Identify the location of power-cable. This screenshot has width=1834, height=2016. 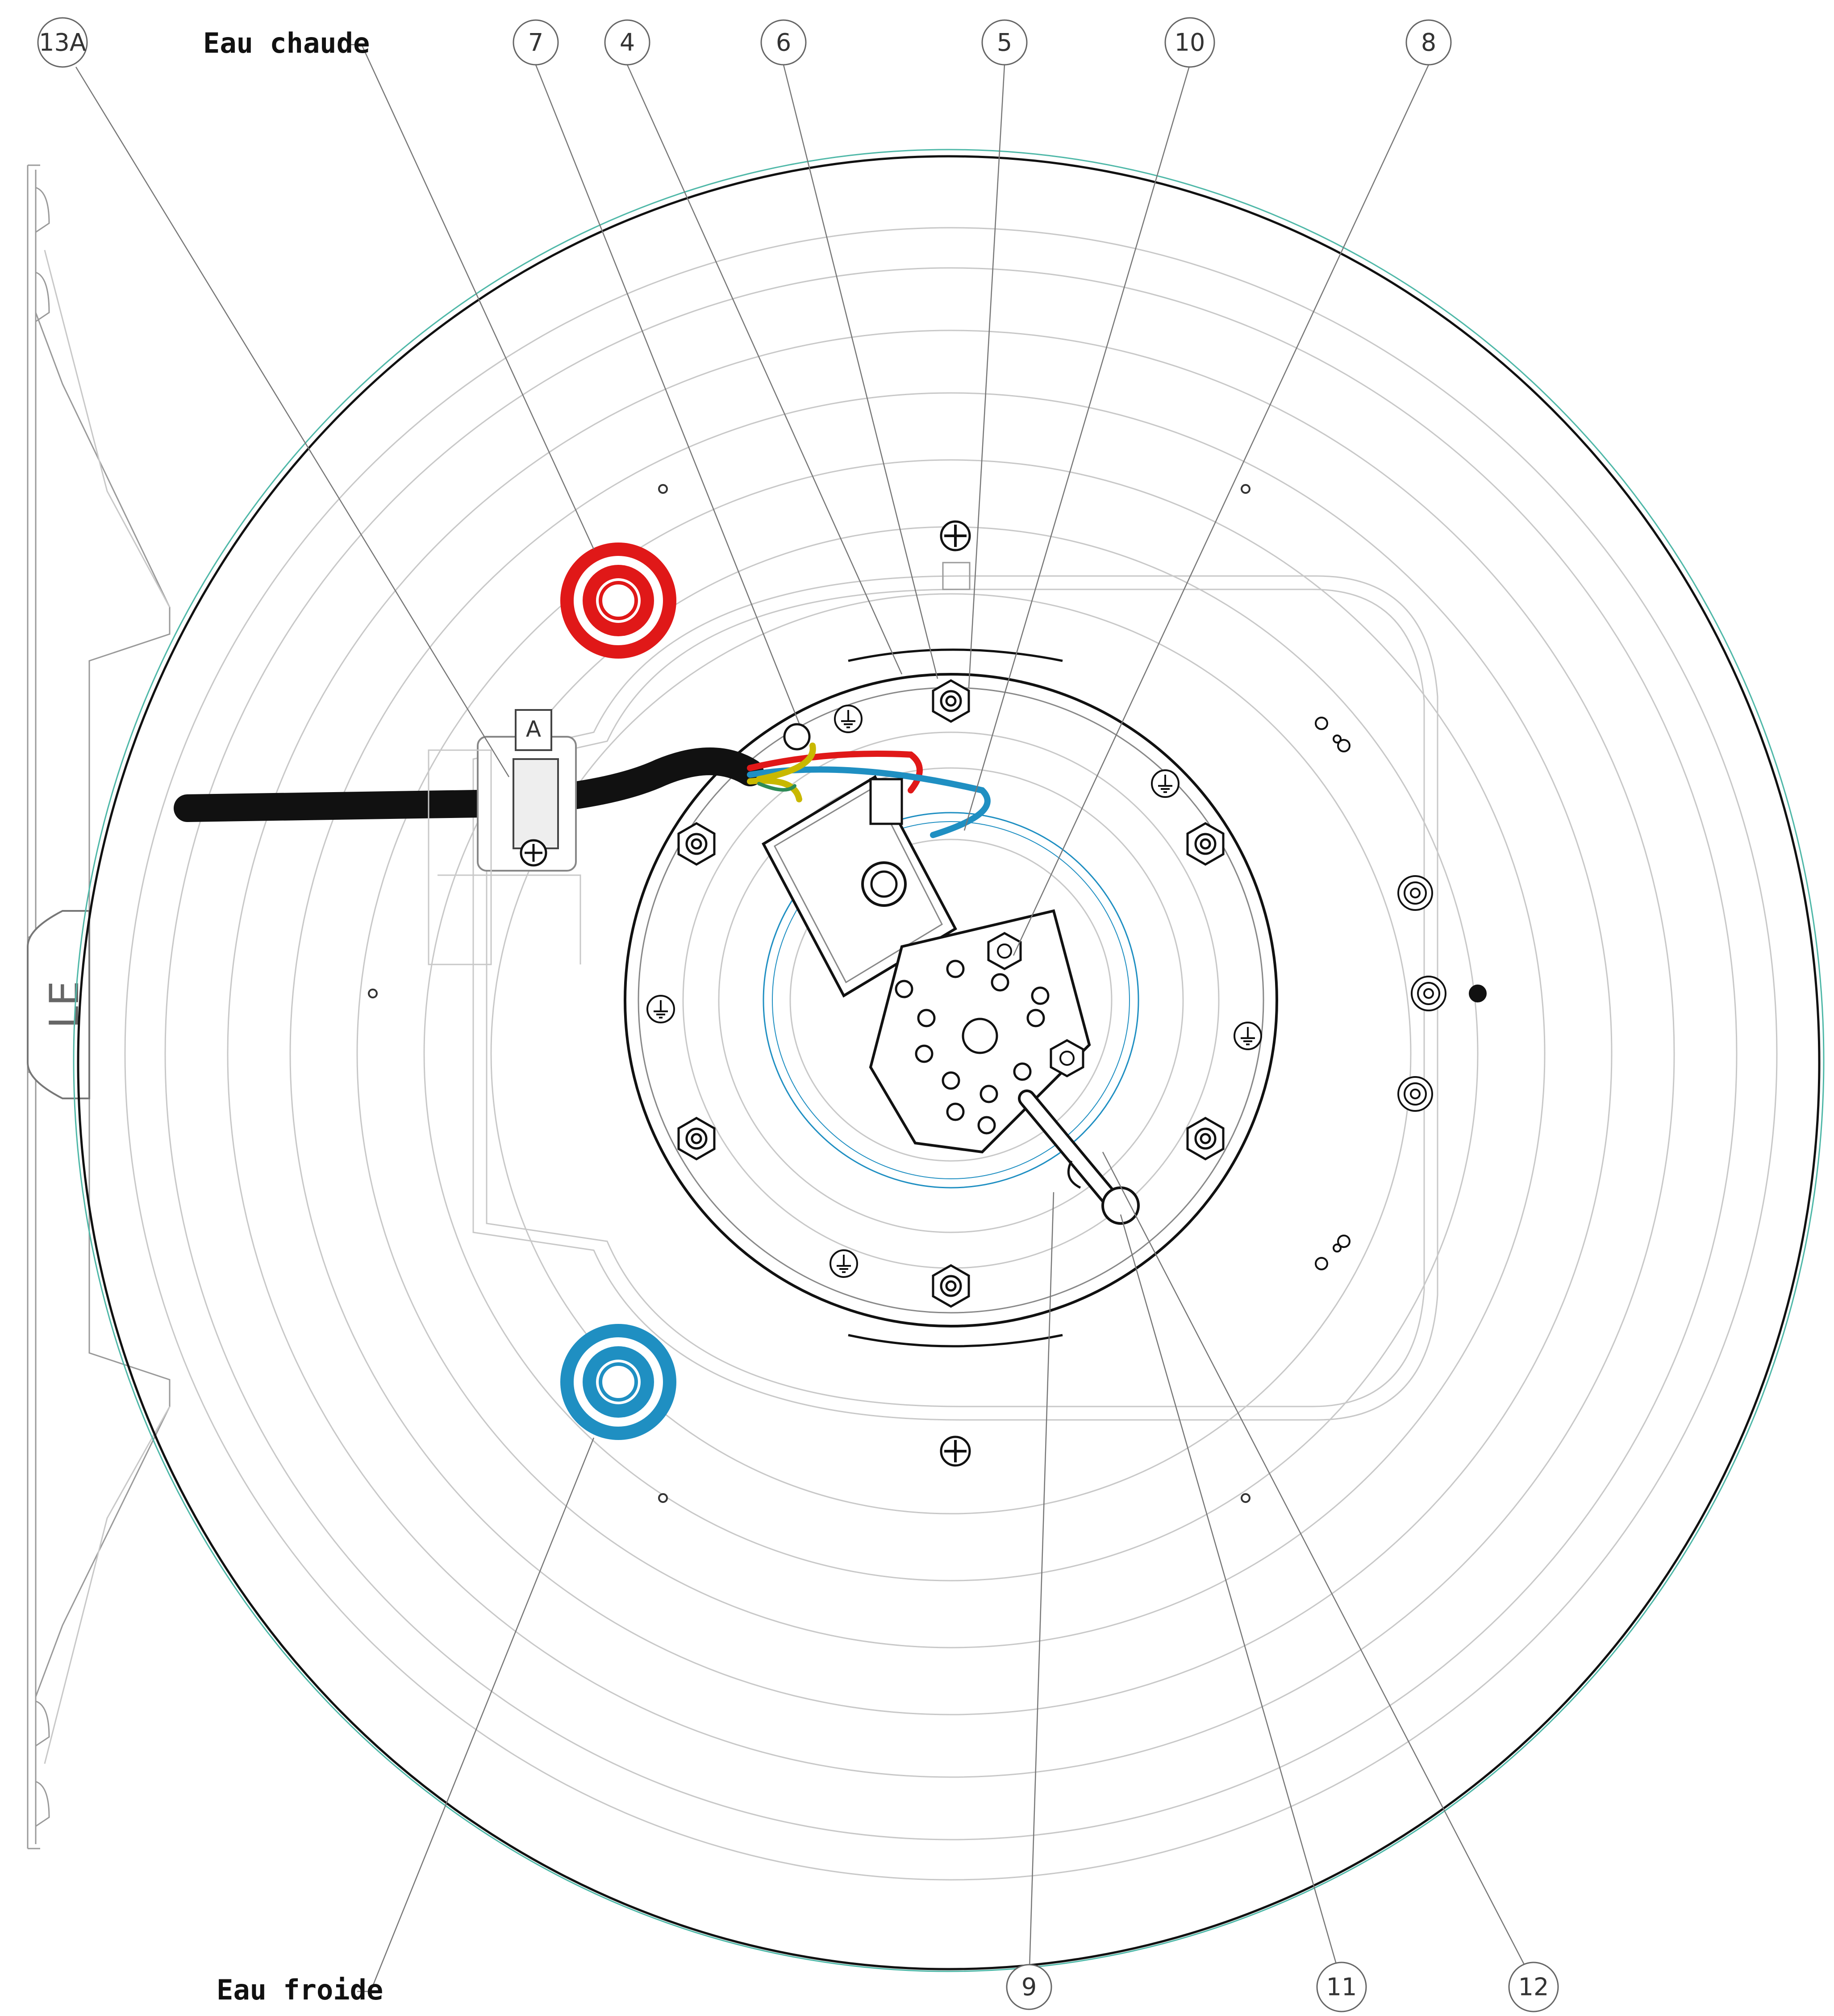
(469, 785).